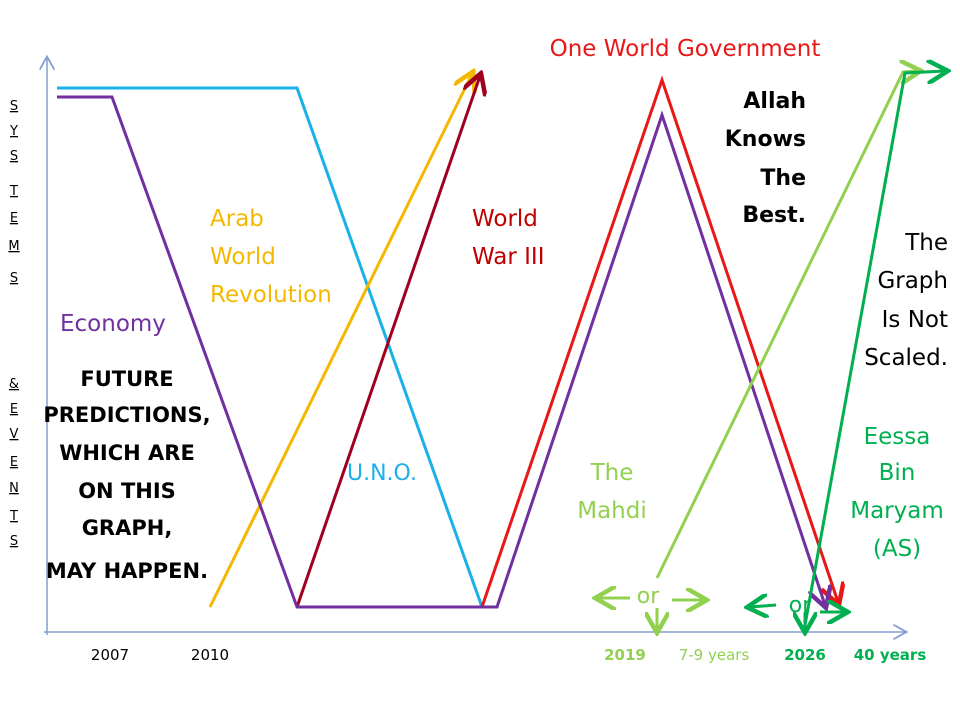  Describe the element at coordinates (210, 655) in the screenshot. I see `axis-label: 2010` at that location.